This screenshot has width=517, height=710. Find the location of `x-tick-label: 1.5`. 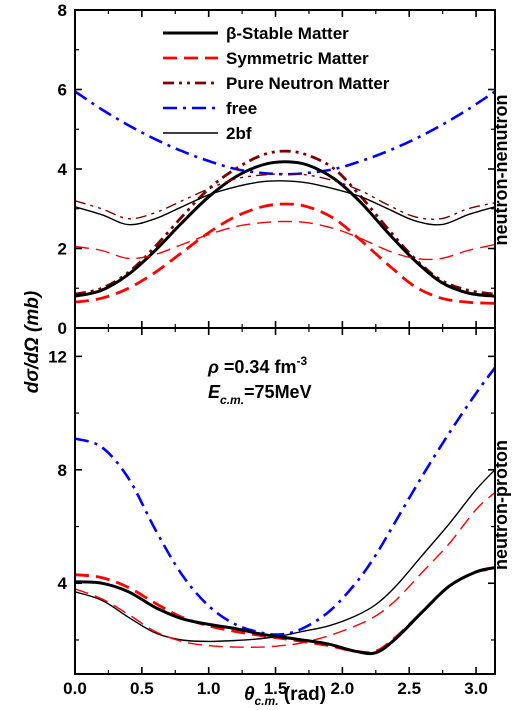

x-tick-label: 1.5 is located at coordinates (276, 688).